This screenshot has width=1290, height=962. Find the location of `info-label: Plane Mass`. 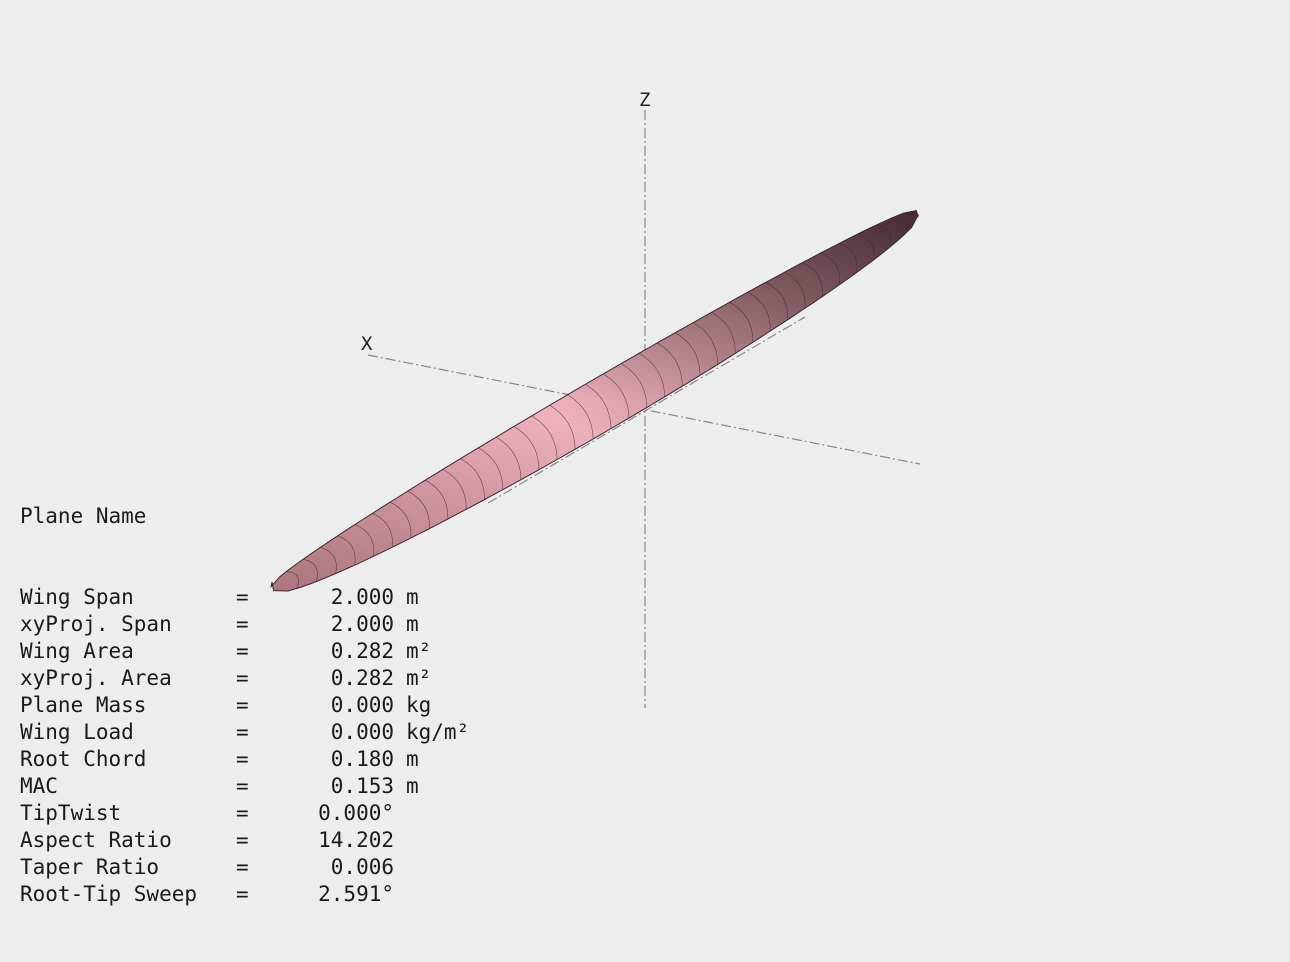

info-label: Plane Mass is located at coordinates (83, 705).